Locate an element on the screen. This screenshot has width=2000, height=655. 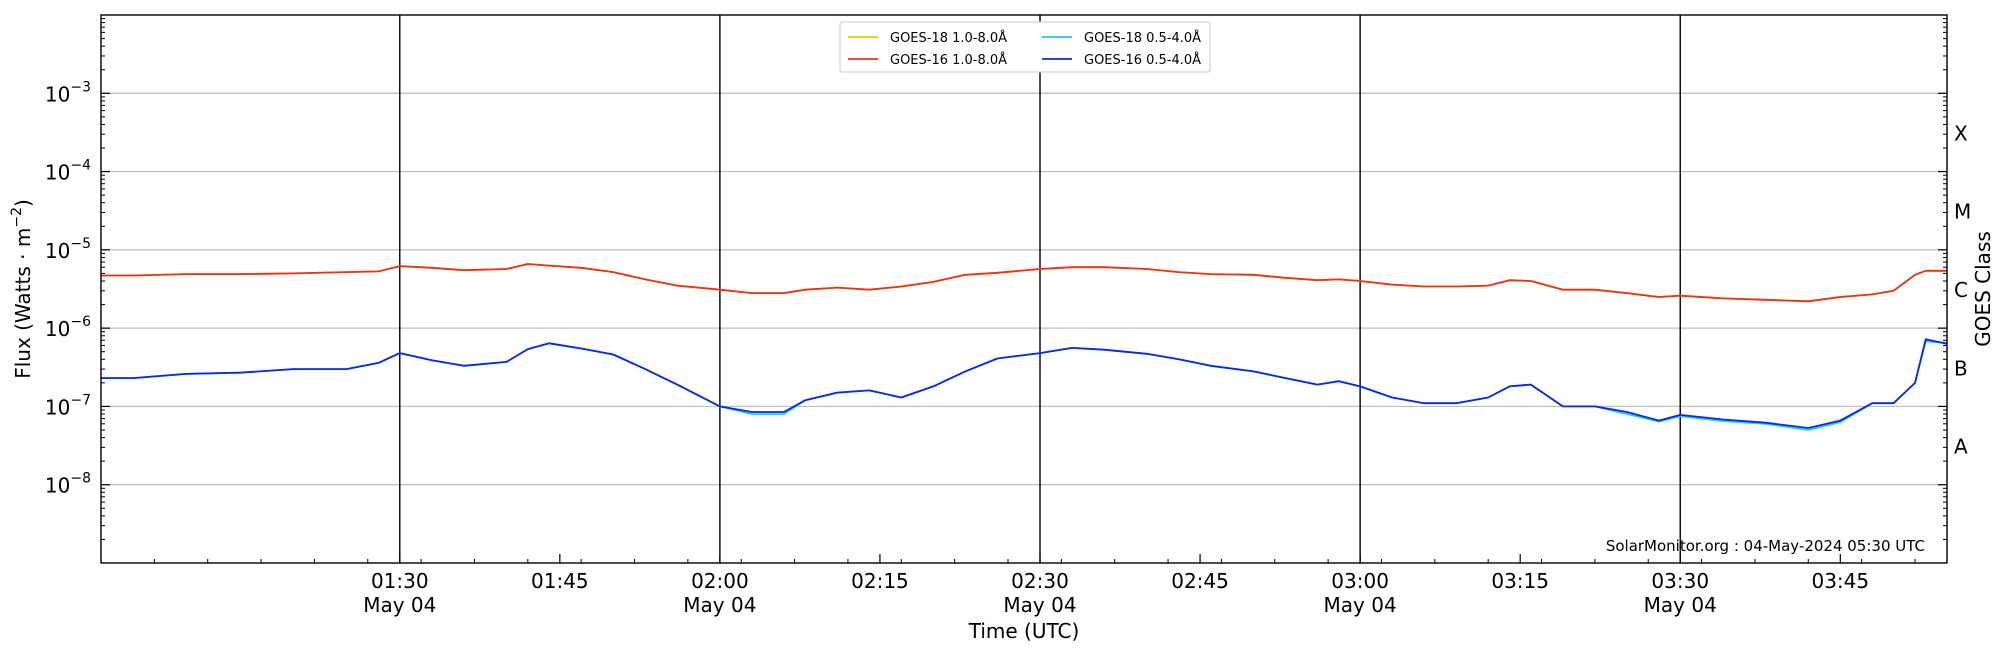
y-axis-title-exponent: −2 is located at coordinates (17, 217).